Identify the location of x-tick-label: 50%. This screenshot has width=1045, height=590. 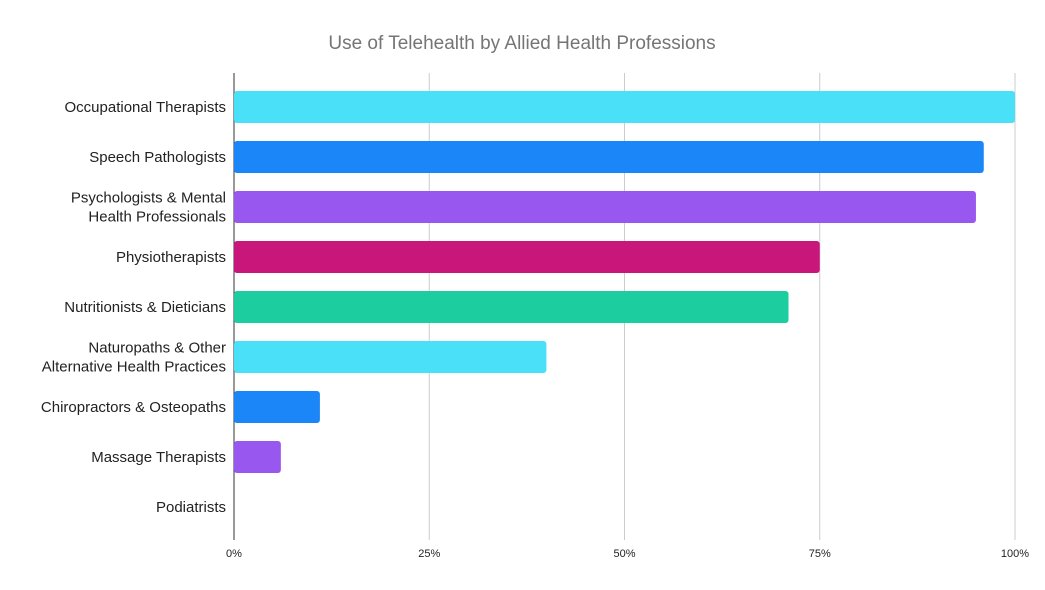
(624, 554).